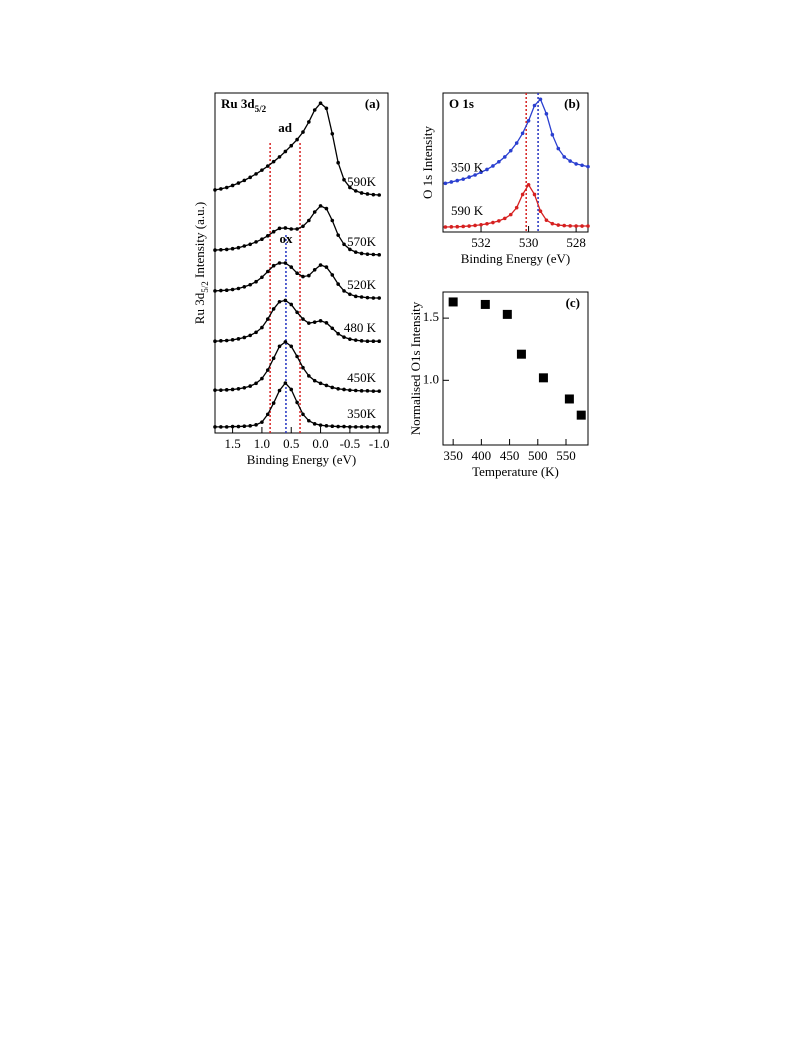 The height and width of the screenshot is (1059, 793). I want to click on series-label: 570K, so click(362, 241).